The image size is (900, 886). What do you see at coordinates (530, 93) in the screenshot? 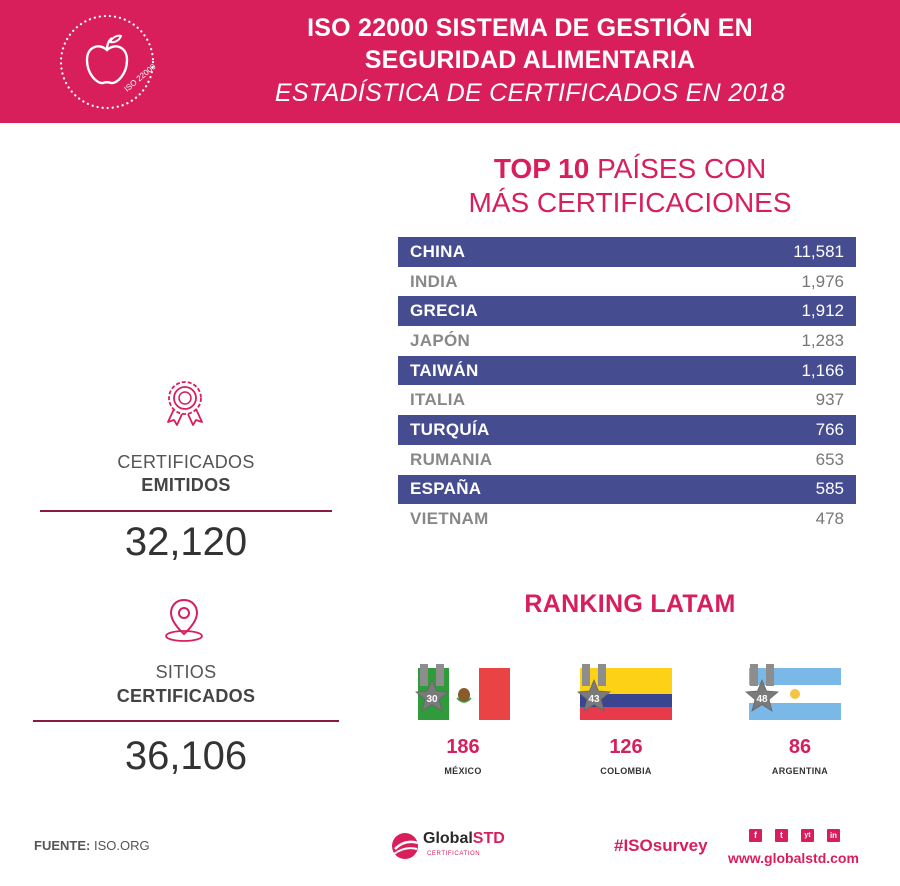
I see `subtitle: ESTADÍSTICA DE CERTIFICADOS EN 2018` at bounding box center [530, 93].